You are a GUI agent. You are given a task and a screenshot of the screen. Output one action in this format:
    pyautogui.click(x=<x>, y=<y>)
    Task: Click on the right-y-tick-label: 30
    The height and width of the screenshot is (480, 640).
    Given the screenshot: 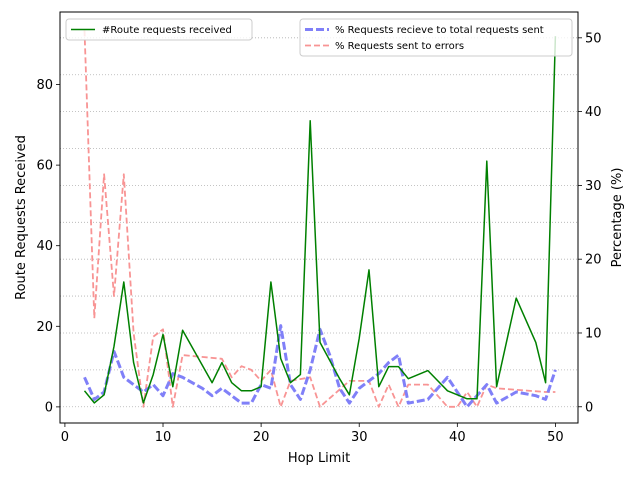 What is the action you would take?
    pyautogui.click(x=593, y=186)
    